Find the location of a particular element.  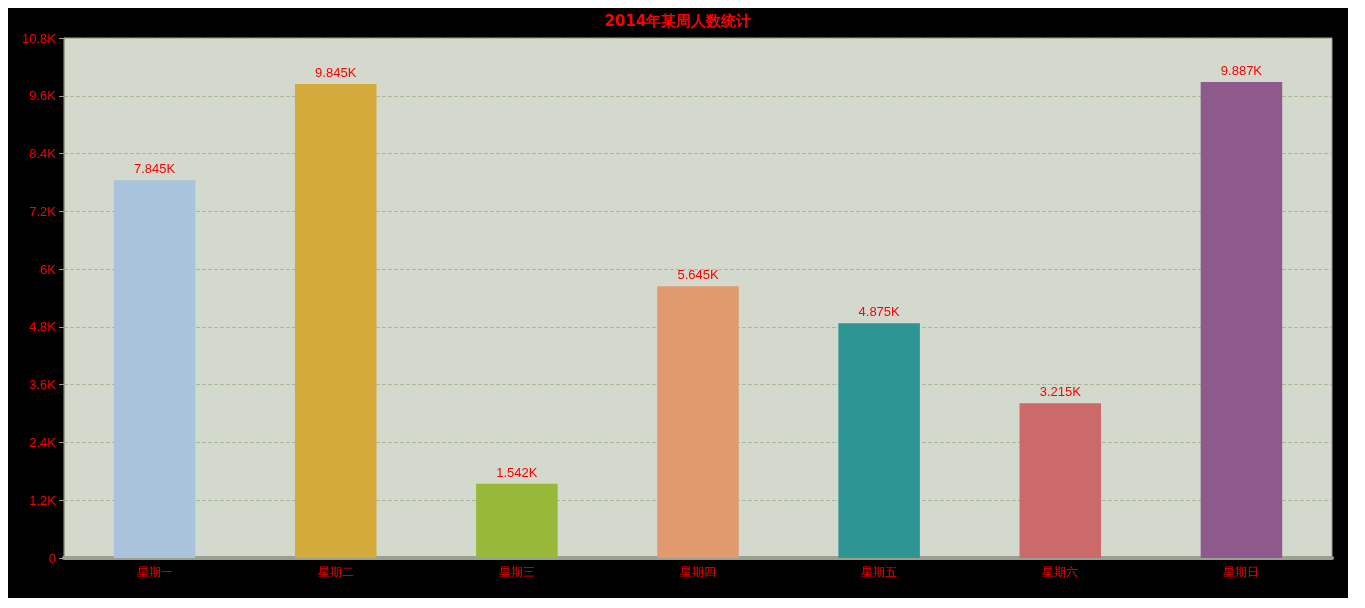

data-label: 4.875K is located at coordinates (879, 312).